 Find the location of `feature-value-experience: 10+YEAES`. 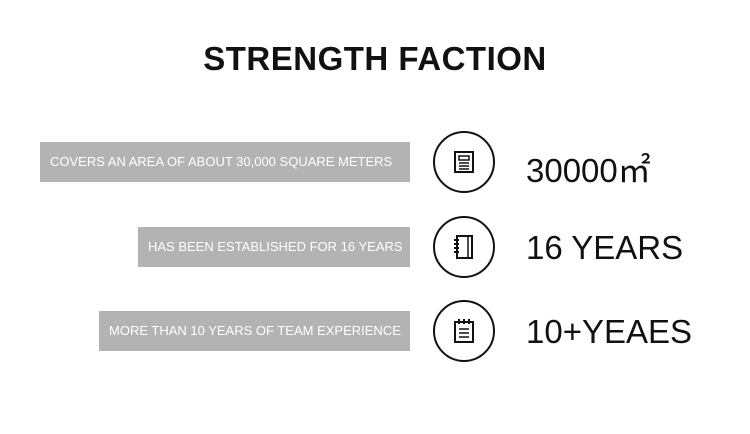

feature-value-experience: 10+YEAES is located at coordinates (609, 331).